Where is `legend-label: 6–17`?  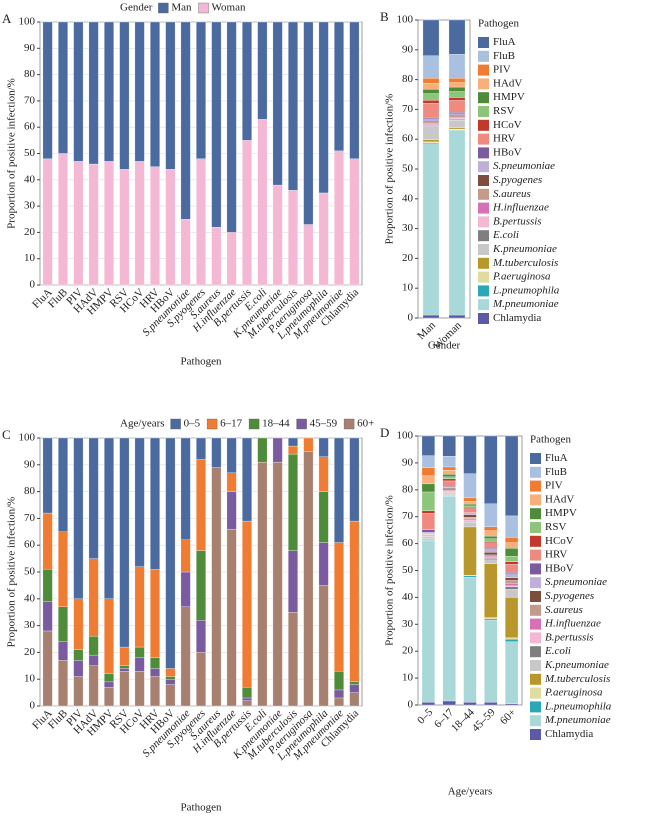 legend-label: 6–17 is located at coordinates (231, 424).